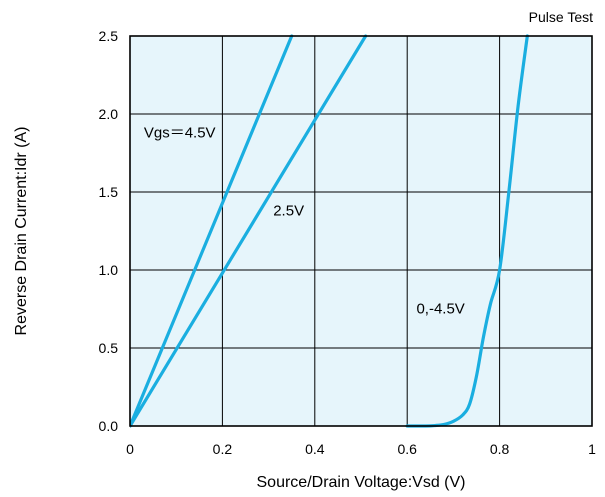  Describe the element at coordinates (361, 482) in the screenshot. I see `x-axis-label: Source/Drain Voltage:Vsd (V)` at that location.